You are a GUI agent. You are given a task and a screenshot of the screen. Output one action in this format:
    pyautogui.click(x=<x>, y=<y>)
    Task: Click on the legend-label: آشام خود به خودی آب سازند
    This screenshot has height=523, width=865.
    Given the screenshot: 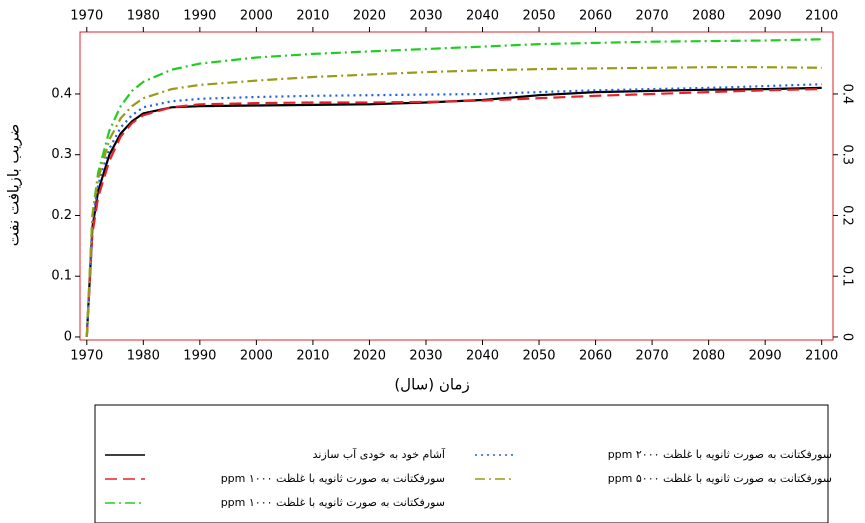 What is the action you would take?
    pyautogui.click(x=379, y=454)
    